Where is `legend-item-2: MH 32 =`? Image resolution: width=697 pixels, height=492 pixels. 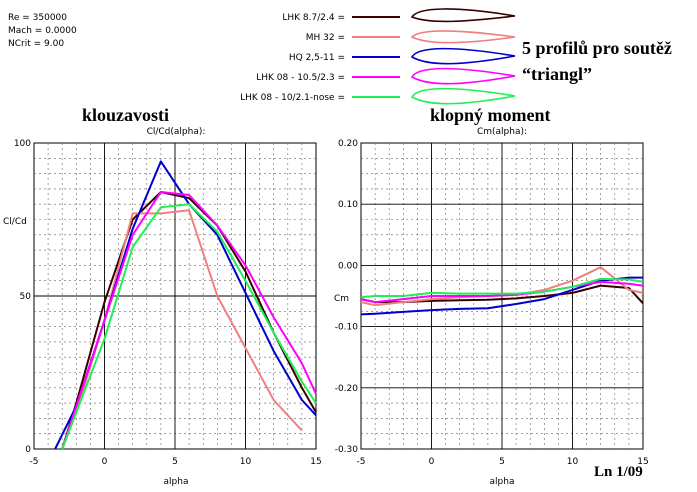 legend-item-2: MH 32 = is located at coordinates (411, 37).